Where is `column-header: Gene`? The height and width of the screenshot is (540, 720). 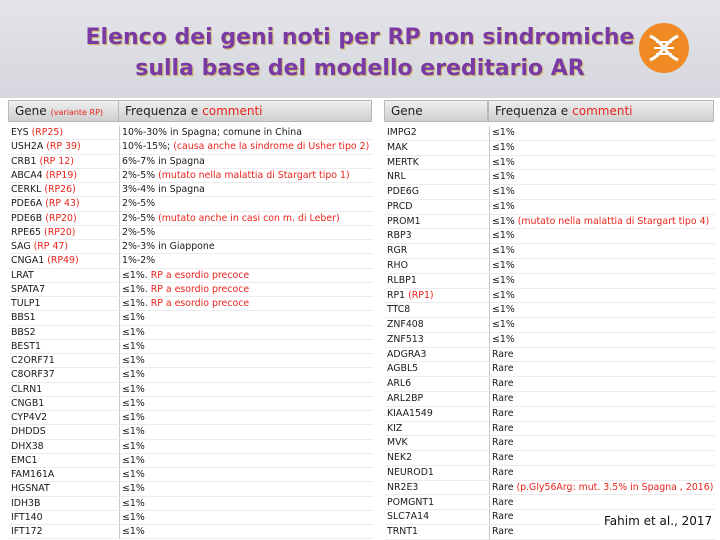 column-header: Gene is located at coordinates (436, 111).